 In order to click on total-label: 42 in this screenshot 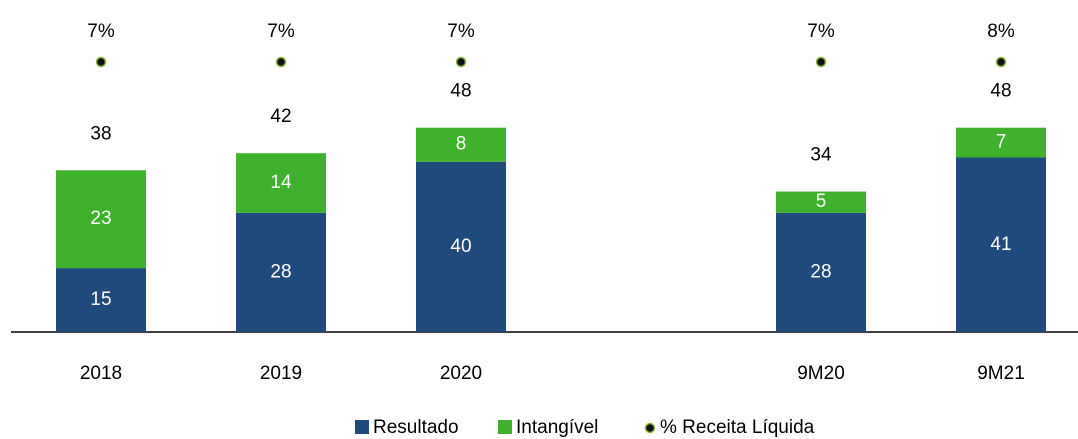, I will do `click(280, 116)`.